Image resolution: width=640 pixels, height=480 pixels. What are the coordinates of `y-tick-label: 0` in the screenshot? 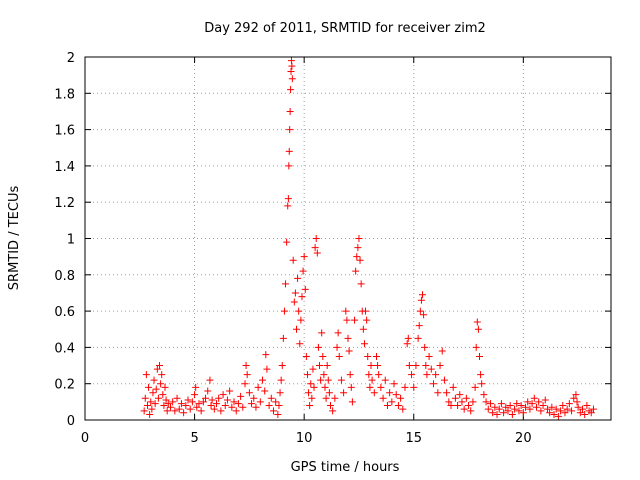 It's located at (71, 421).